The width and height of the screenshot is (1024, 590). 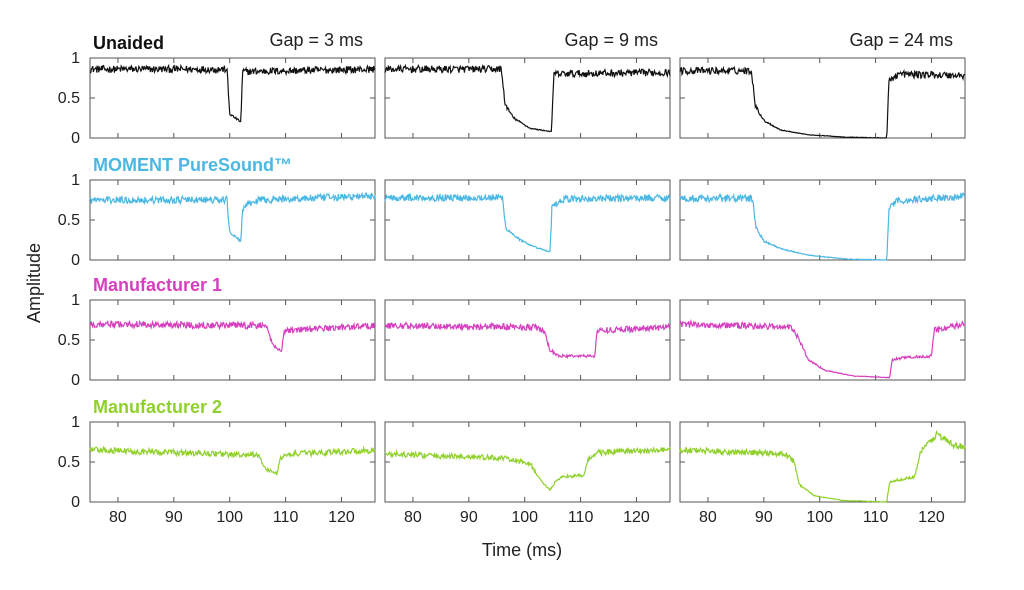 I want to click on gap-label-1: Gap = 9 ms, so click(x=611, y=40).